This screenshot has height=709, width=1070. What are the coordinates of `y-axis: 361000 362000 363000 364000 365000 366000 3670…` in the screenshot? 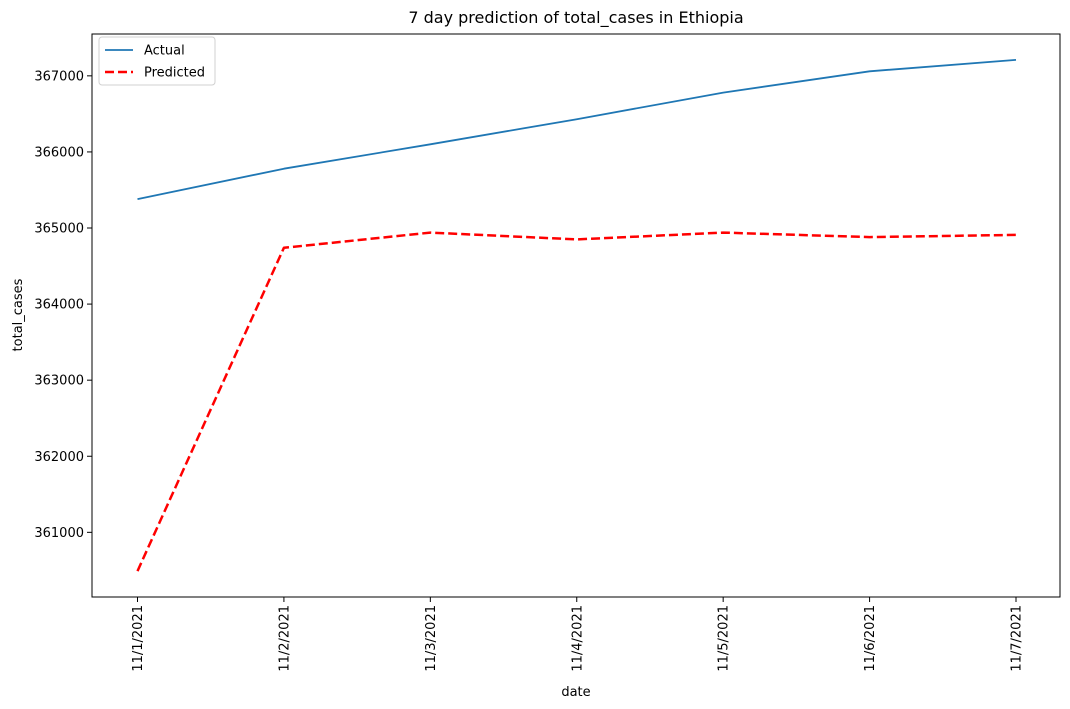 It's located at (63, 305).